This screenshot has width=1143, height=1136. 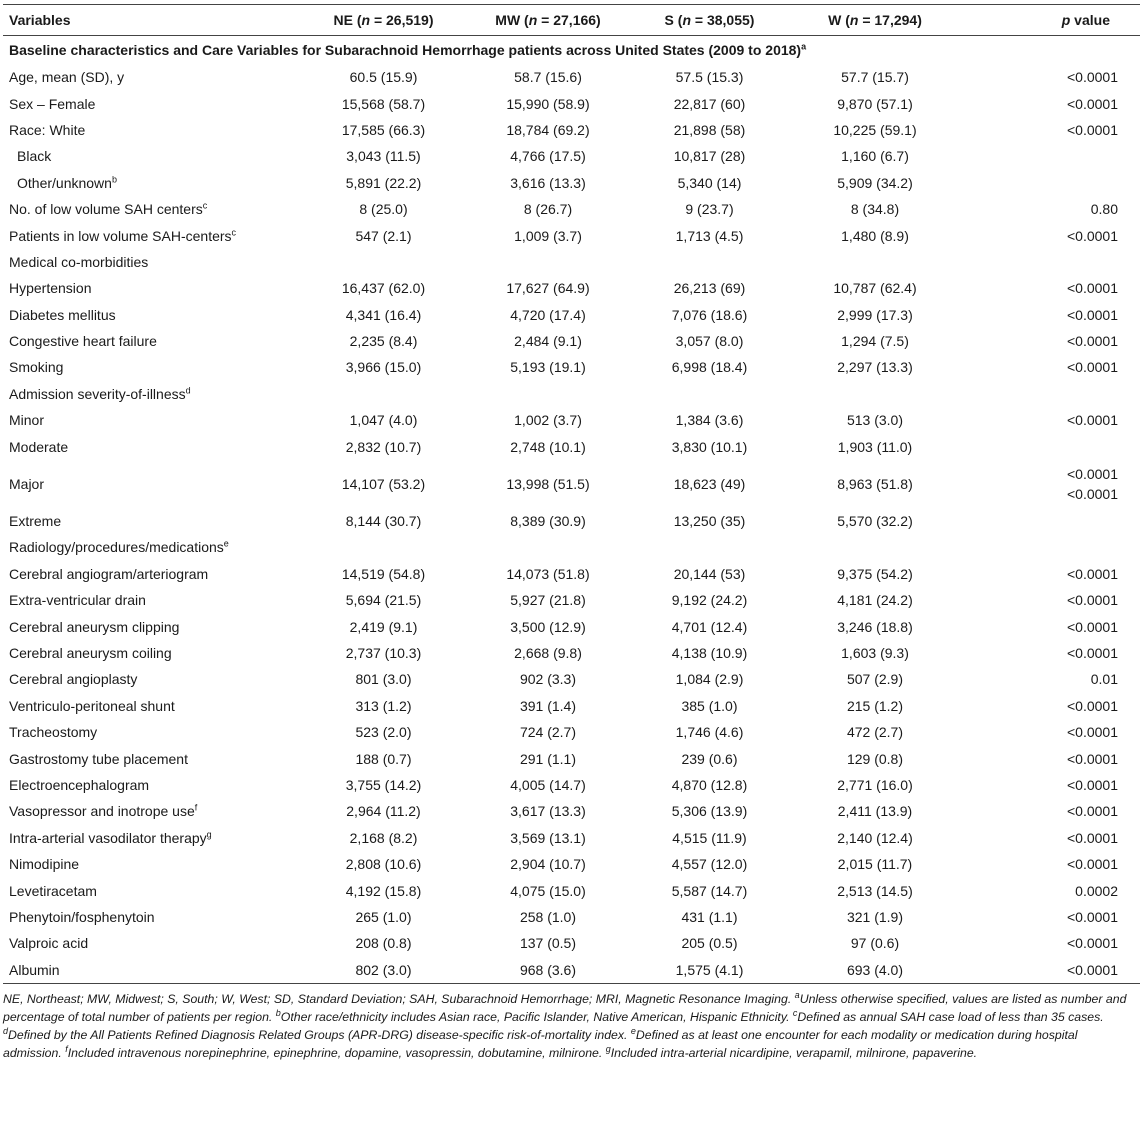 What do you see at coordinates (875, 864) in the screenshot?
I see `cell-w: 2,015 (11.7)` at bounding box center [875, 864].